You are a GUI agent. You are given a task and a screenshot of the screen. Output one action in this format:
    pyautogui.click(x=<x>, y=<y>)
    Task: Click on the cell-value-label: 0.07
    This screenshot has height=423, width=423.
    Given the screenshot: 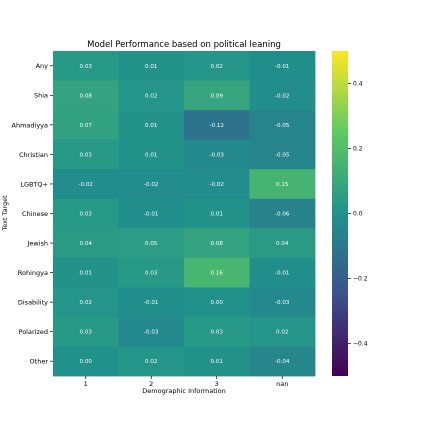 What is the action you would take?
    pyautogui.click(x=86, y=126)
    